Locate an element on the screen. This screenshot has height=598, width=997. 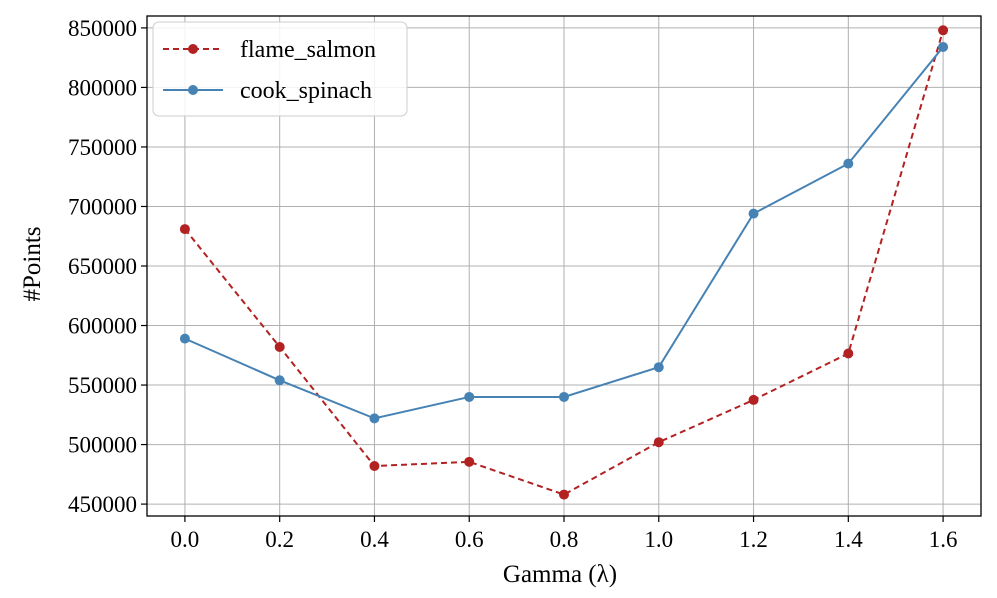
legend-box is located at coordinates (280, 69).